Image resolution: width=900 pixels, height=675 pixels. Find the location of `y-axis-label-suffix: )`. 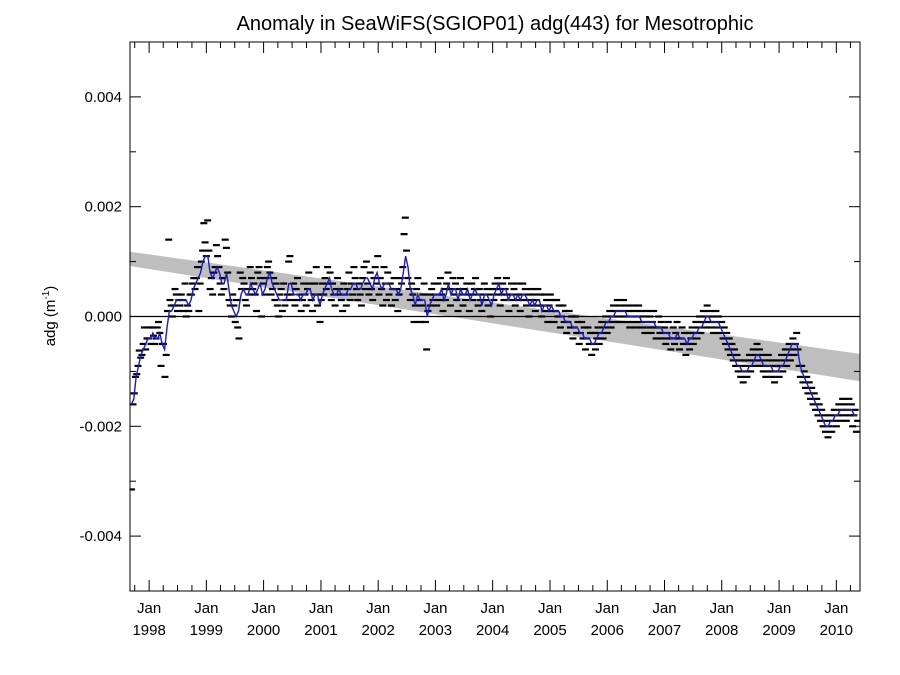

y-axis-label-suffix: ) is located at coordinates (50, 288).